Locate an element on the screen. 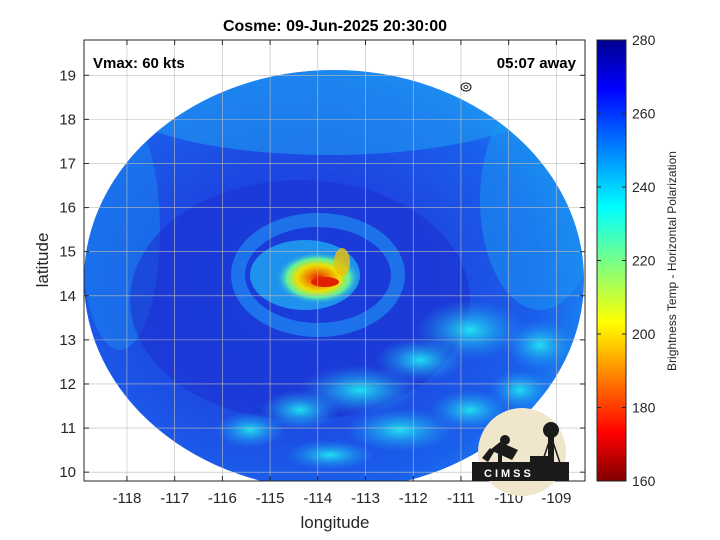  colorbar-tick-label: 260 is located at coordinates (644, 114).